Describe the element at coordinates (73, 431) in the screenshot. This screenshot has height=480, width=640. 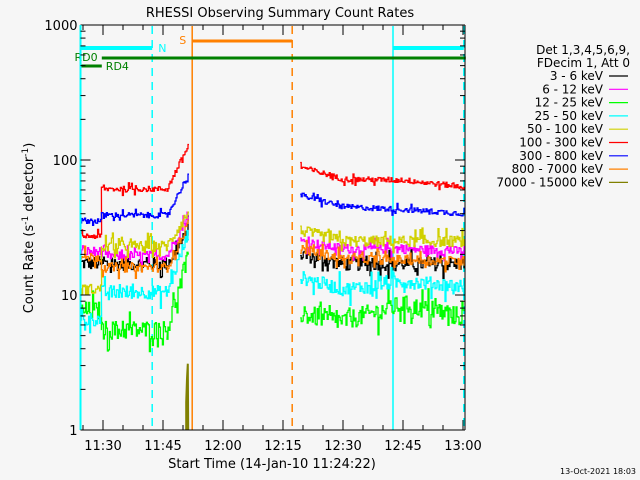
I see `y-tick-label: 1` at that location.